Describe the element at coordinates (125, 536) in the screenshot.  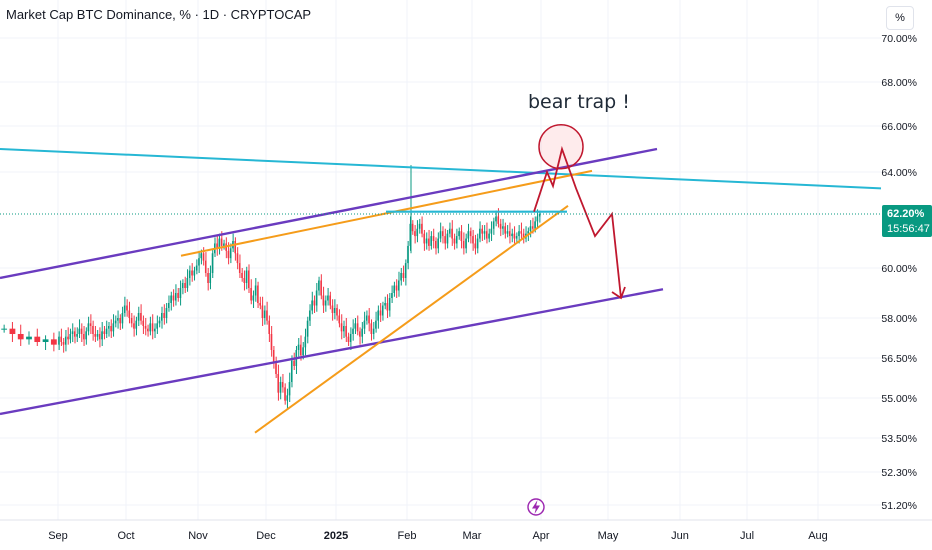
I see `x-tick-label: Oct` at that location.